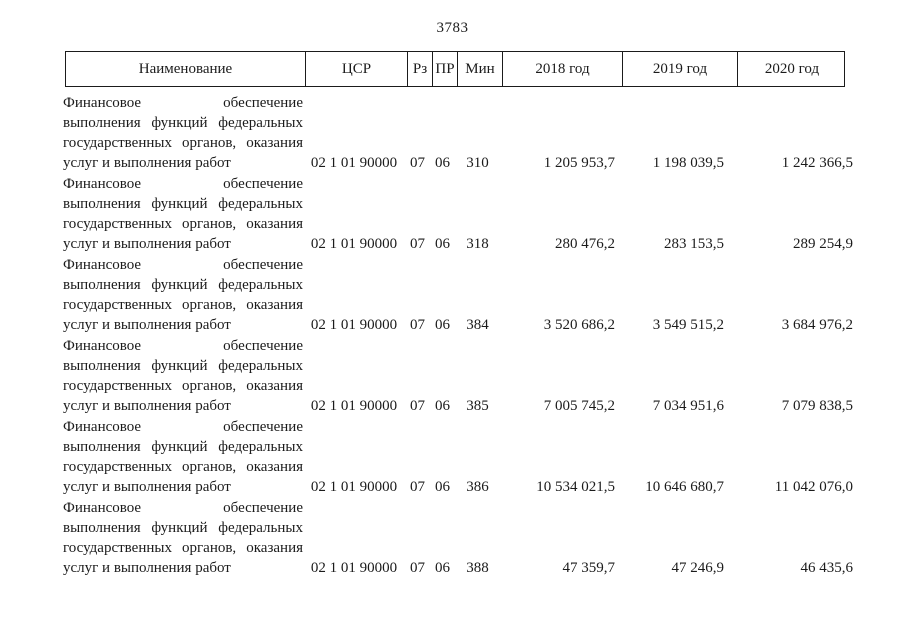  Describe the element at coordinates (575, 487) in the screenshot. I see `row-2018-cell: 10 534 021,5` at that location.